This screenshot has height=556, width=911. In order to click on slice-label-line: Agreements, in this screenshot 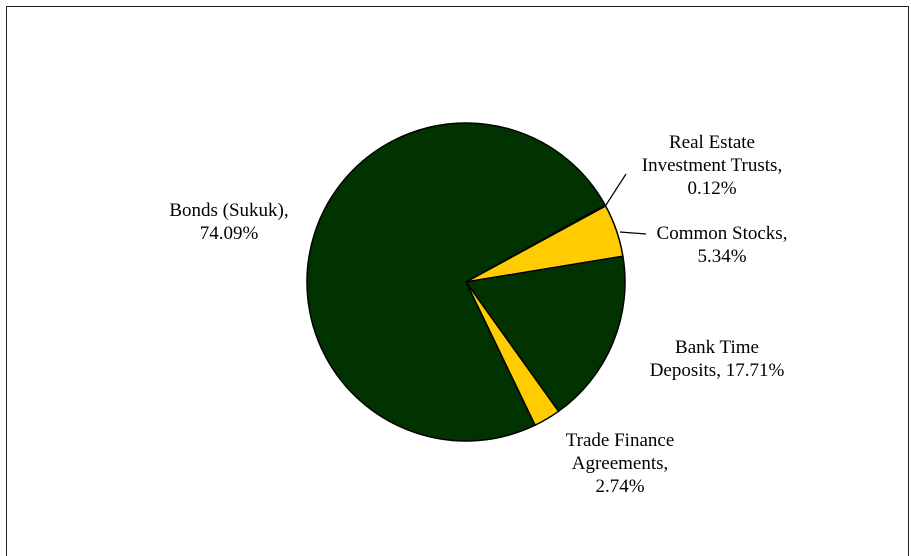, I will do `click(620, 463)`.